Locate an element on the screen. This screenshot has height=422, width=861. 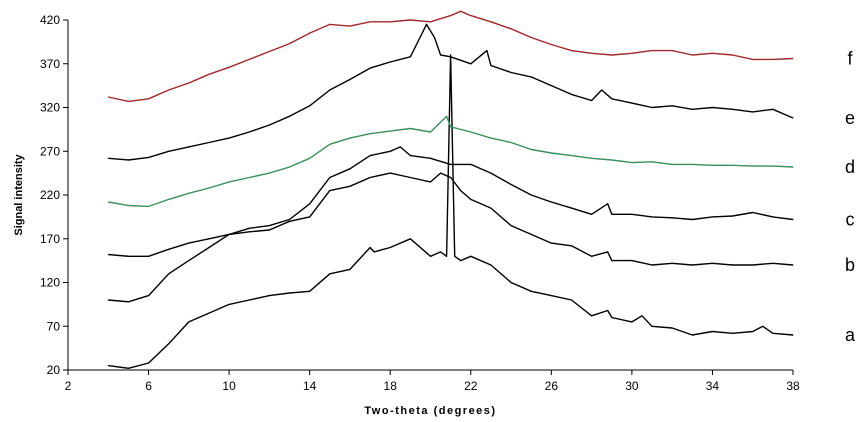
y-axis-title: Signal intensity is located at coordinates (19, 194).